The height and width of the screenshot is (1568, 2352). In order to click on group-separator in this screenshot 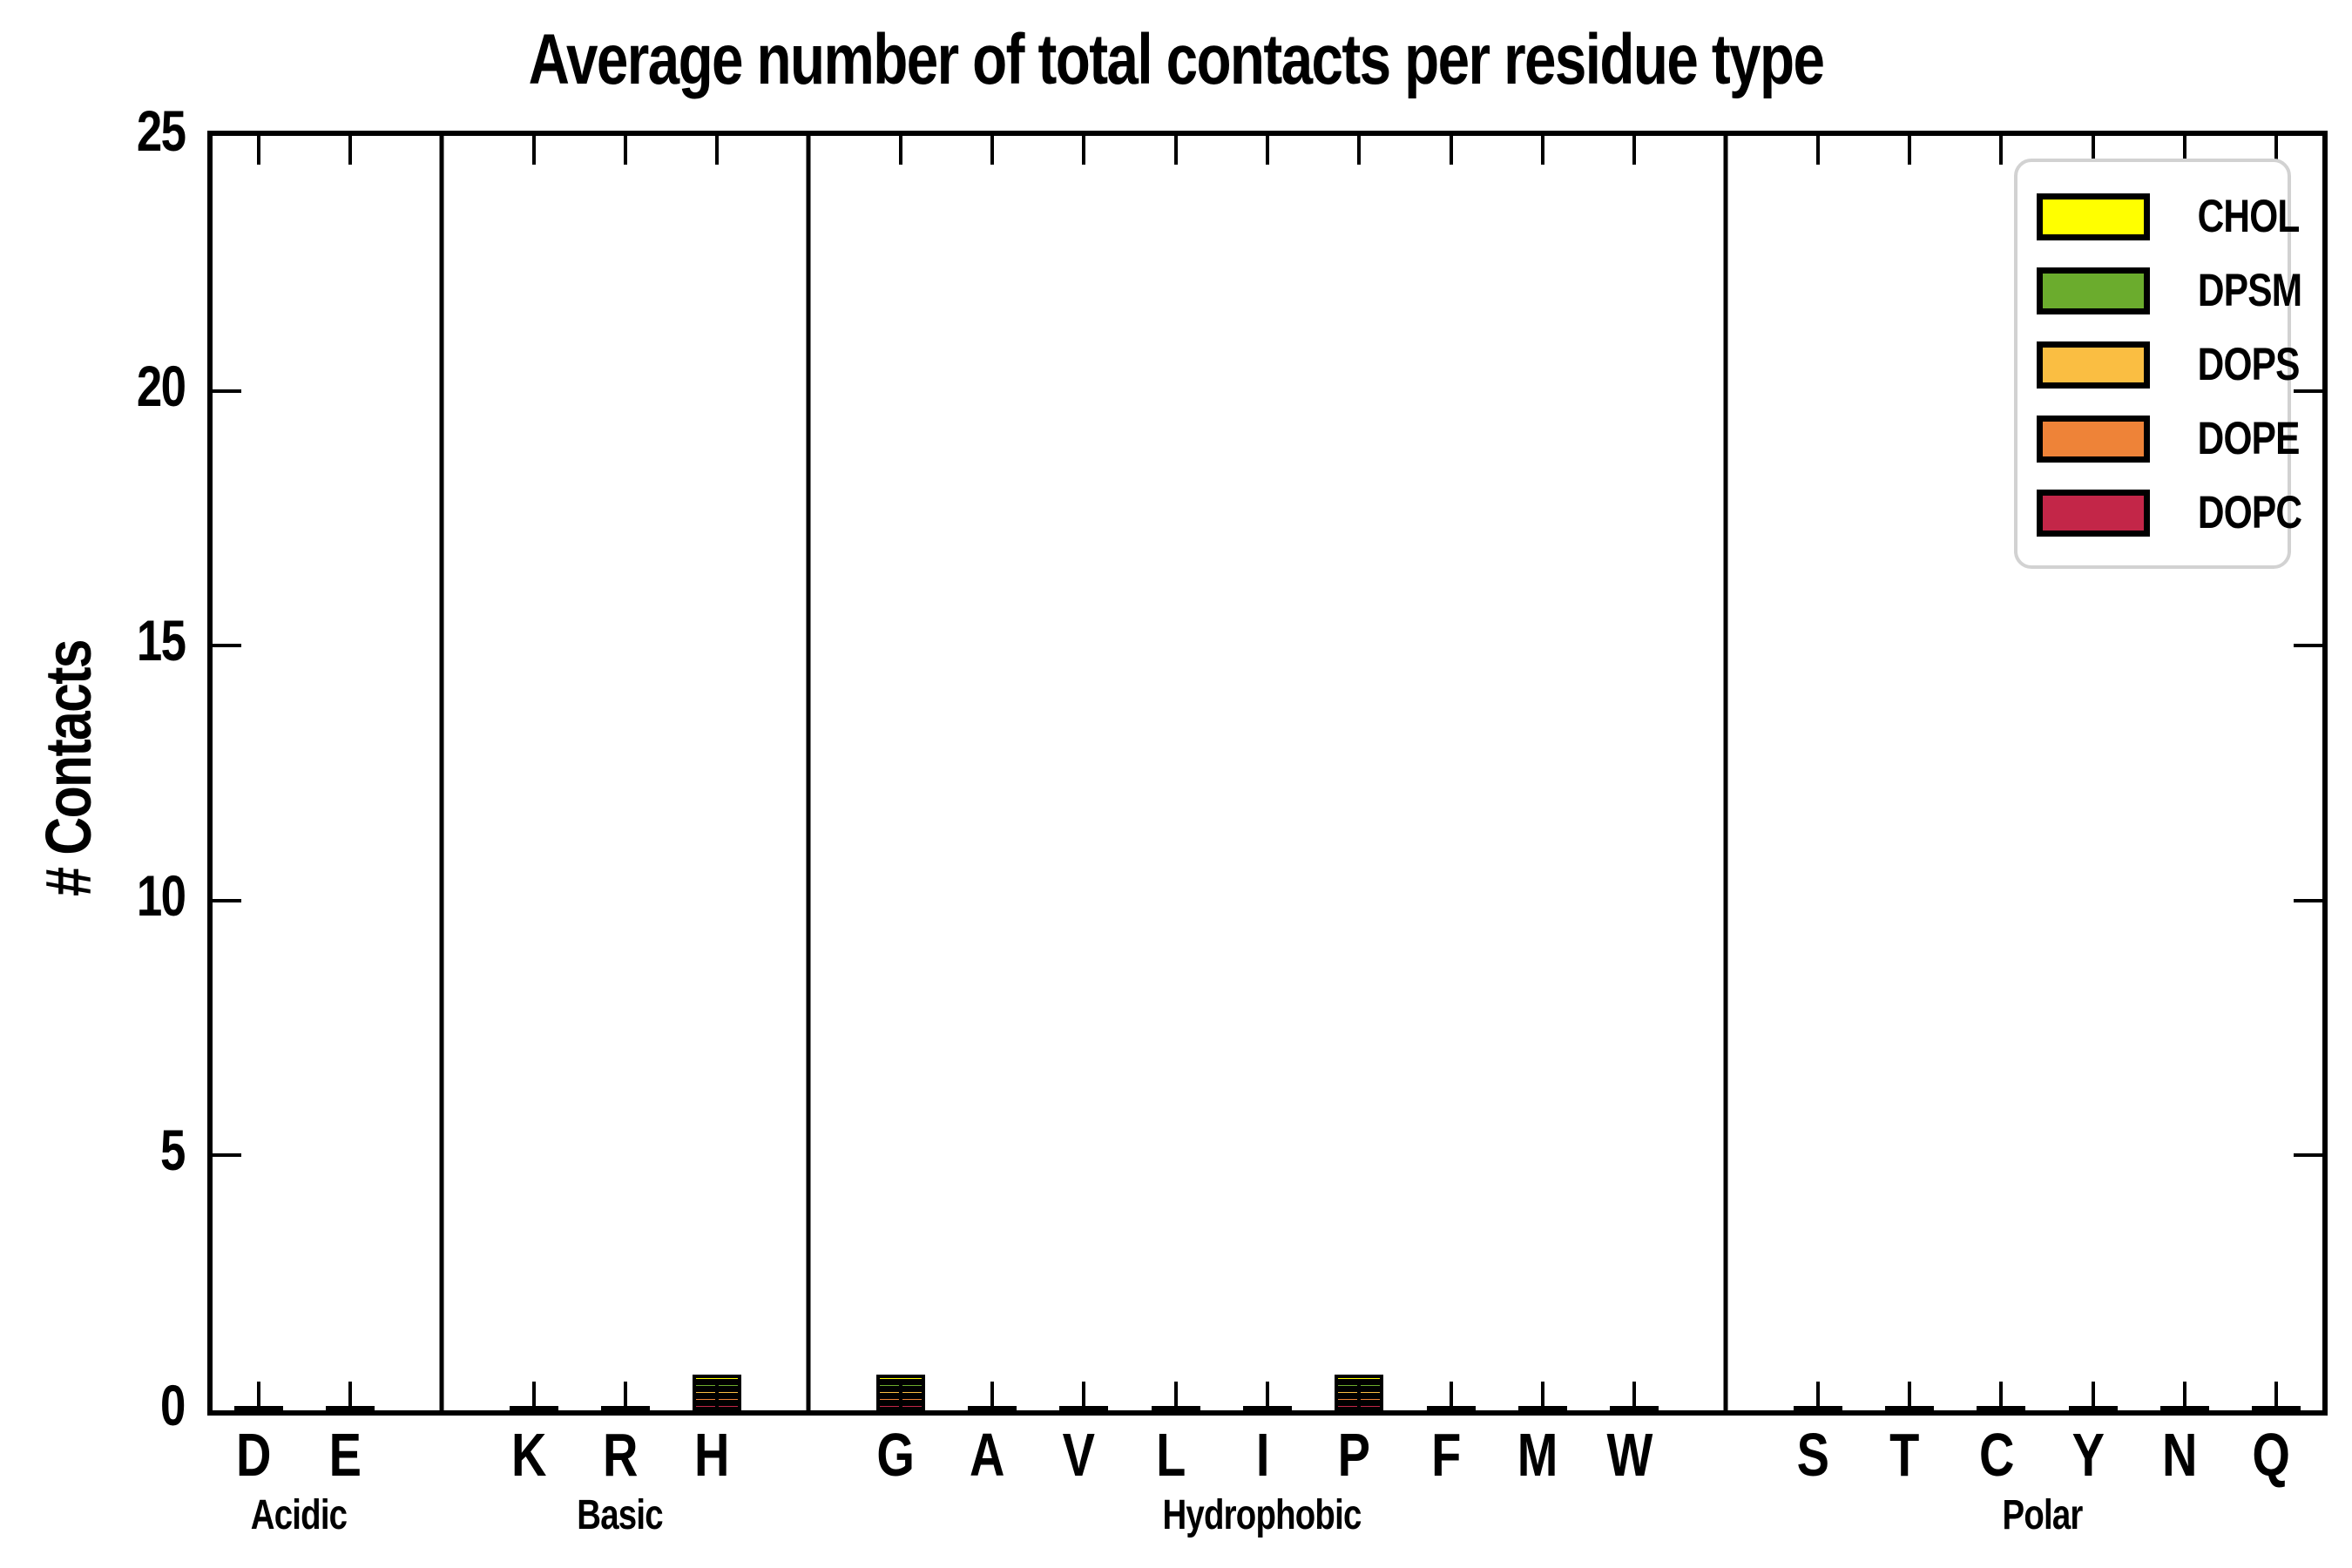, I will do `click(809, 773)`.